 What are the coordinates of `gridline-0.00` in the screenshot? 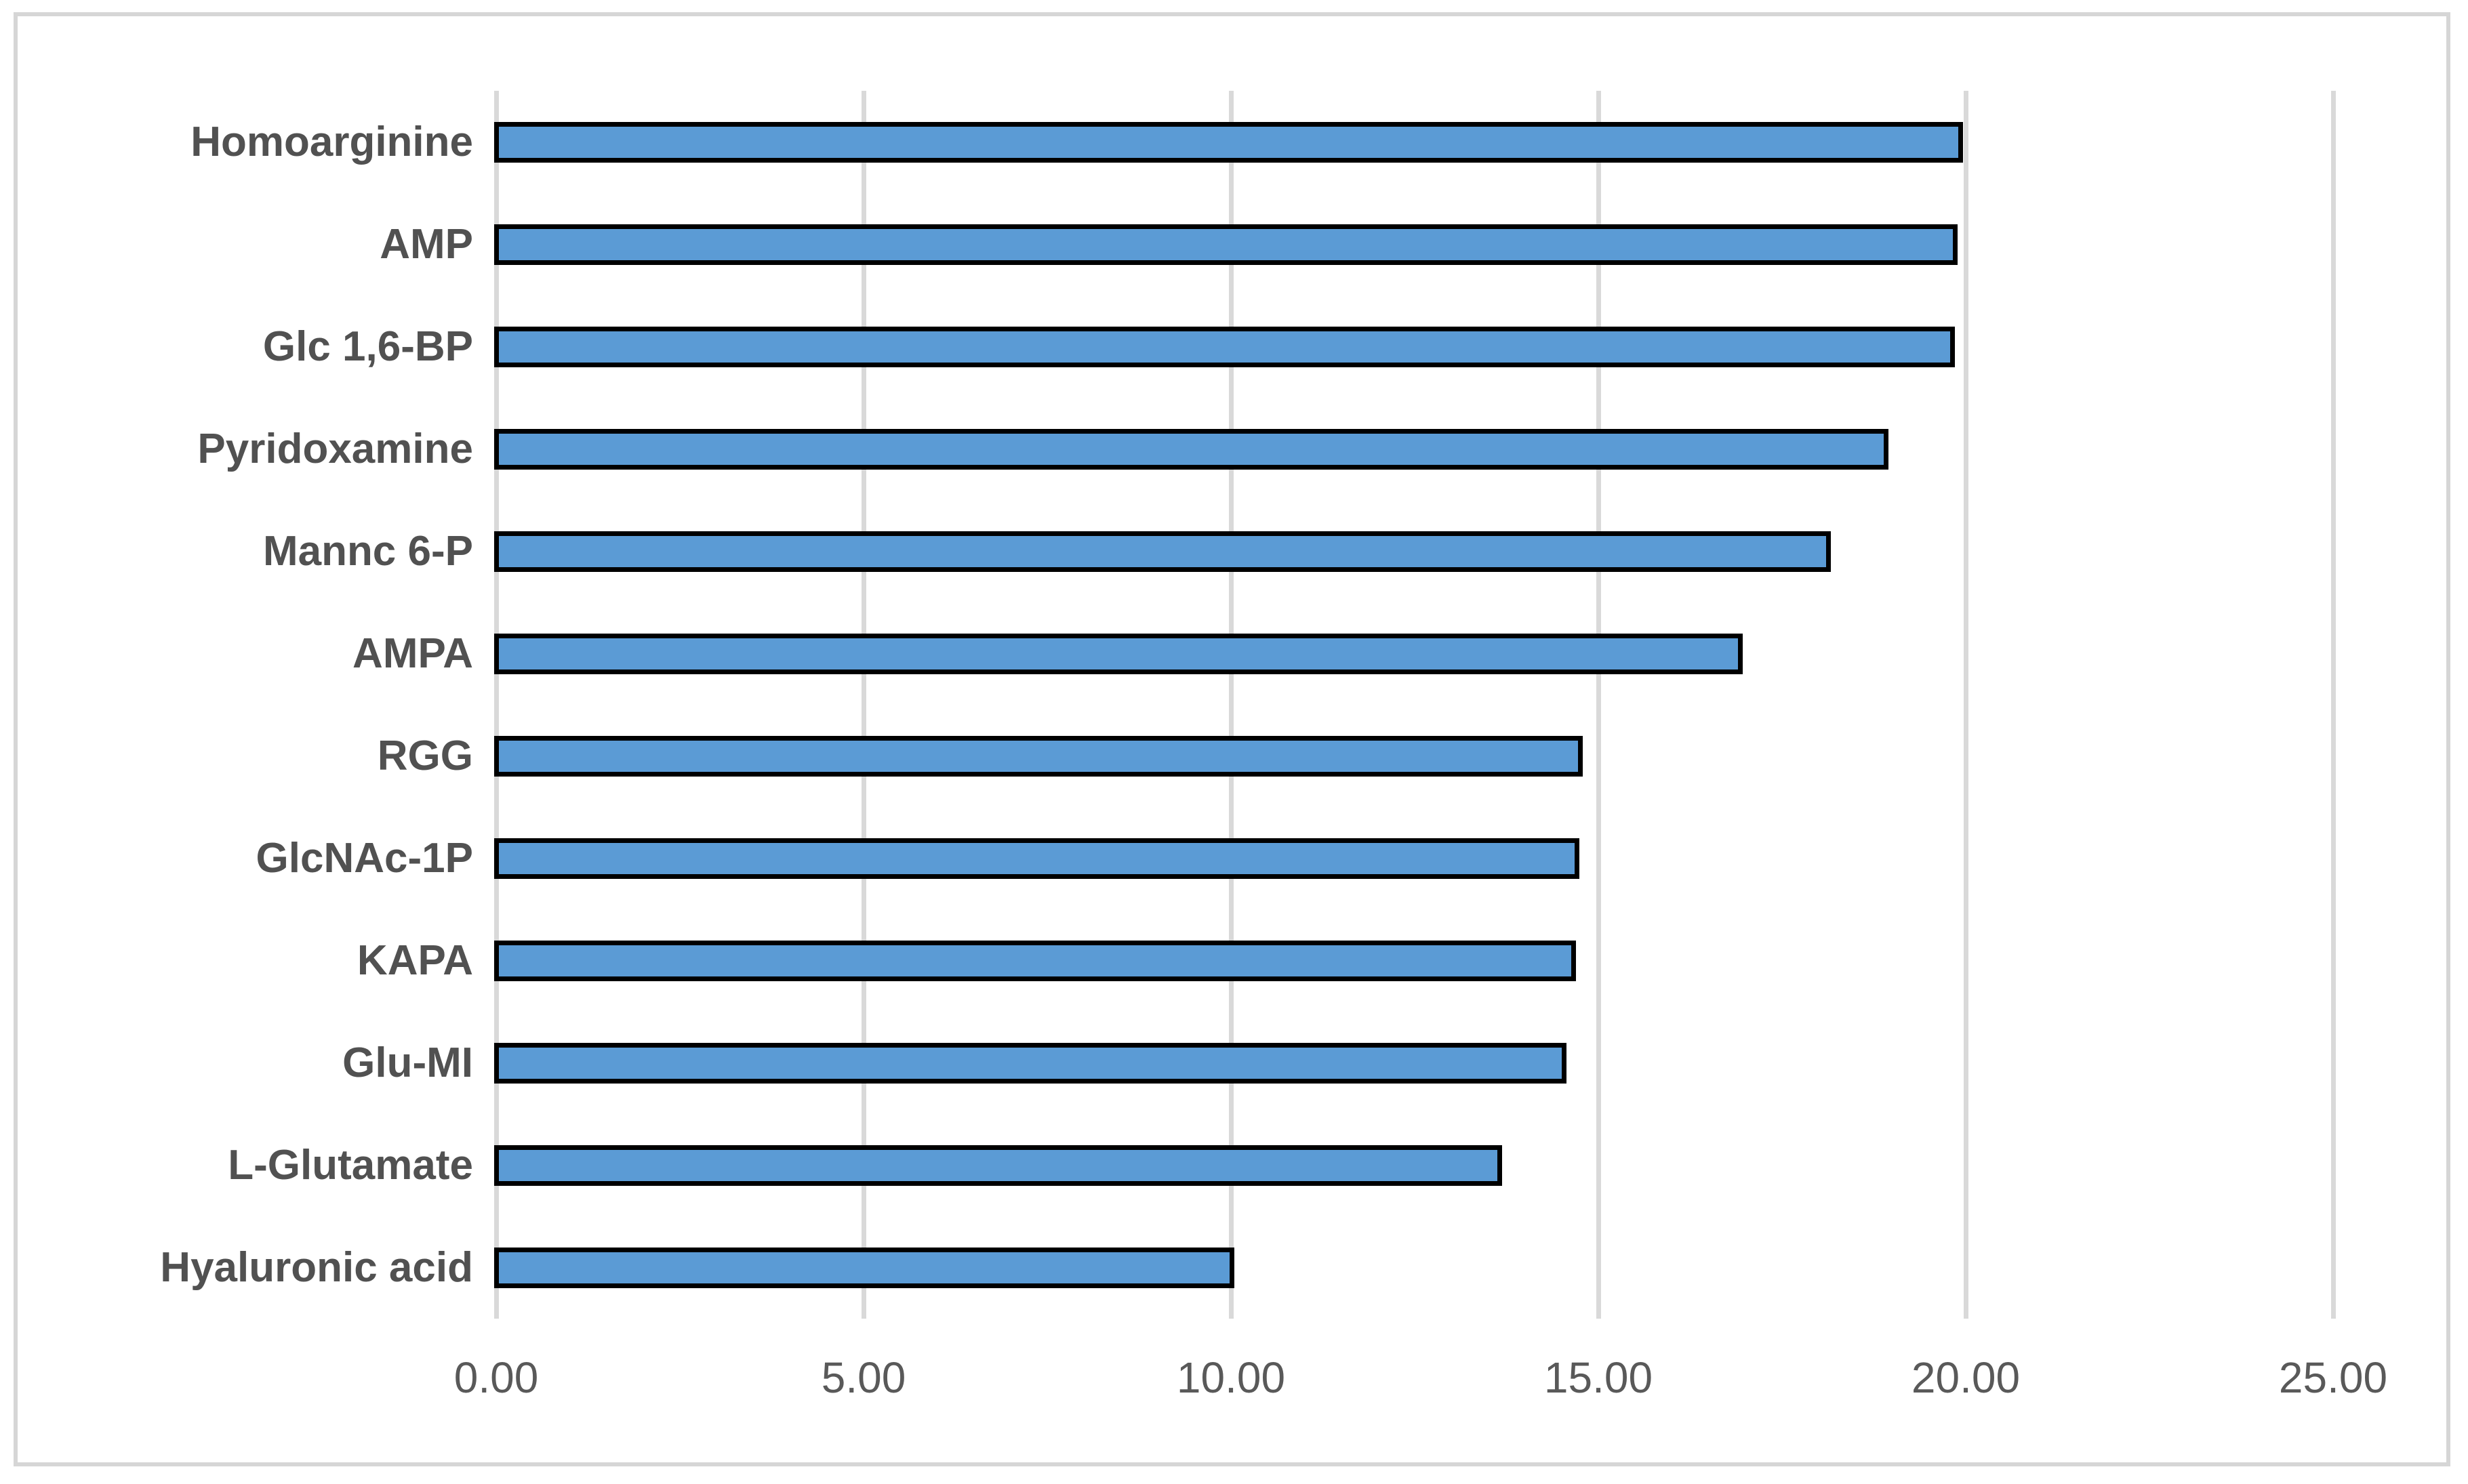 It's located at (496, 705).